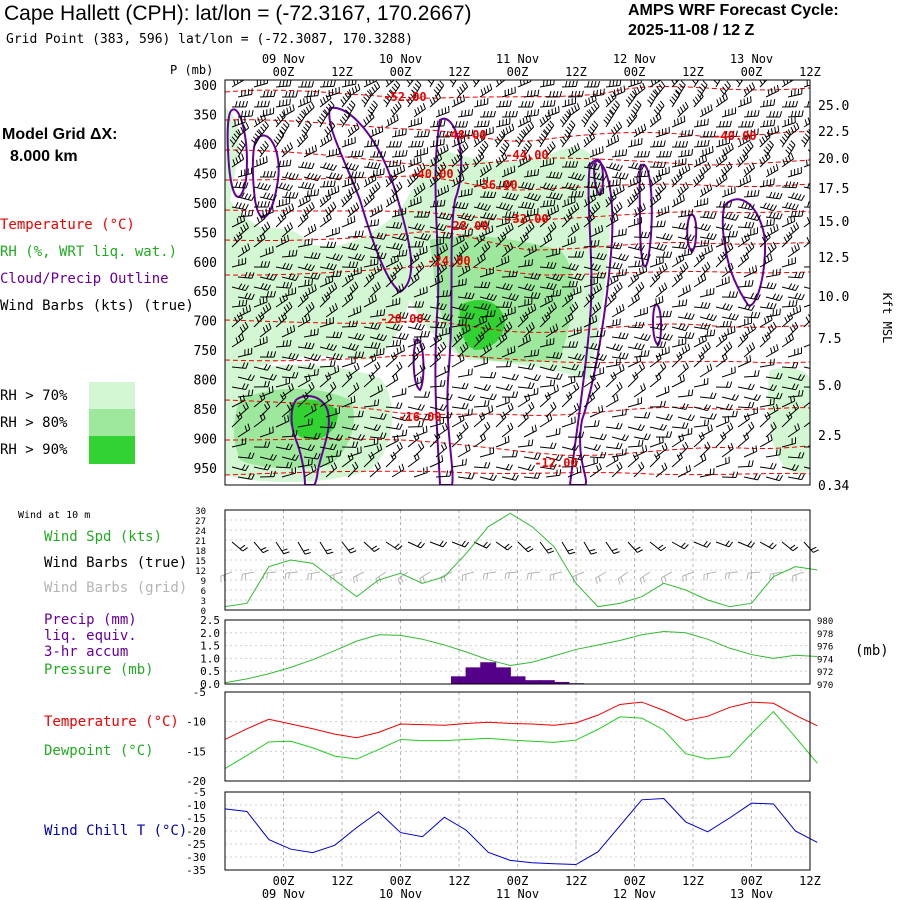 The image size is (900, 900). Describe the element at coordinates (210, 646) in the screenshot. I see `precip-tick: 1.5` at that location.